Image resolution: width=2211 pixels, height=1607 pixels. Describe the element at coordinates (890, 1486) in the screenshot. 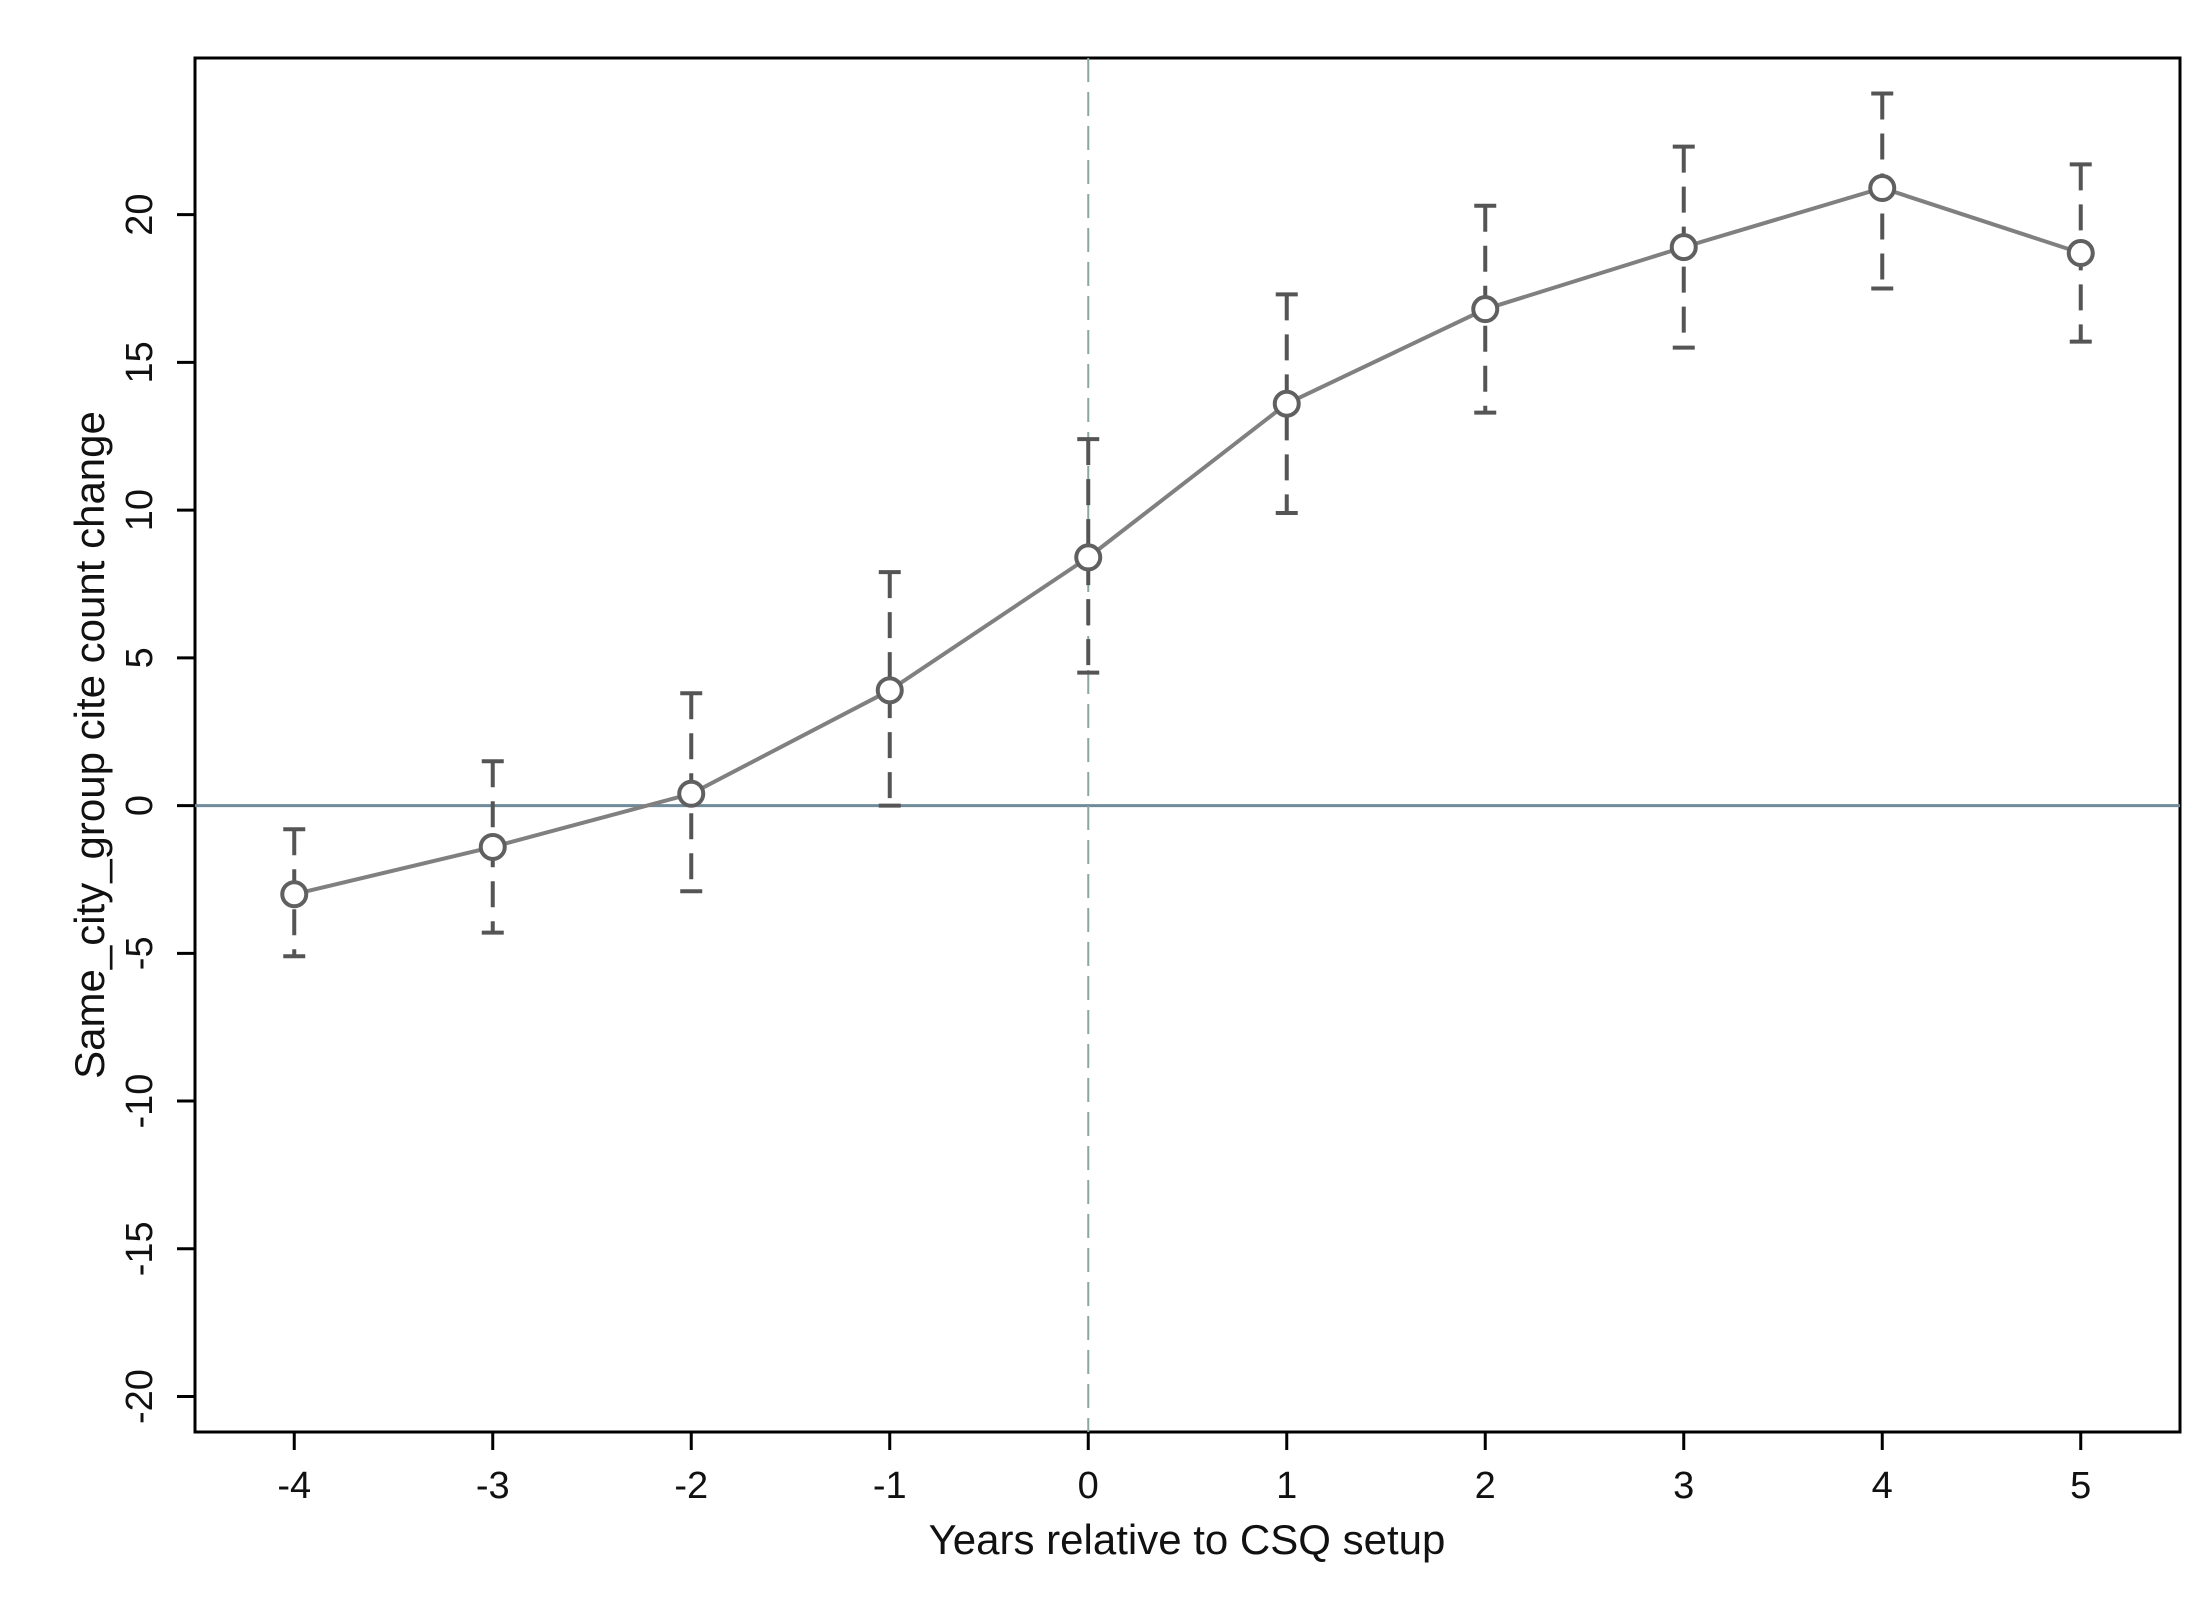

I see `x-tick-label: -1` at that location.